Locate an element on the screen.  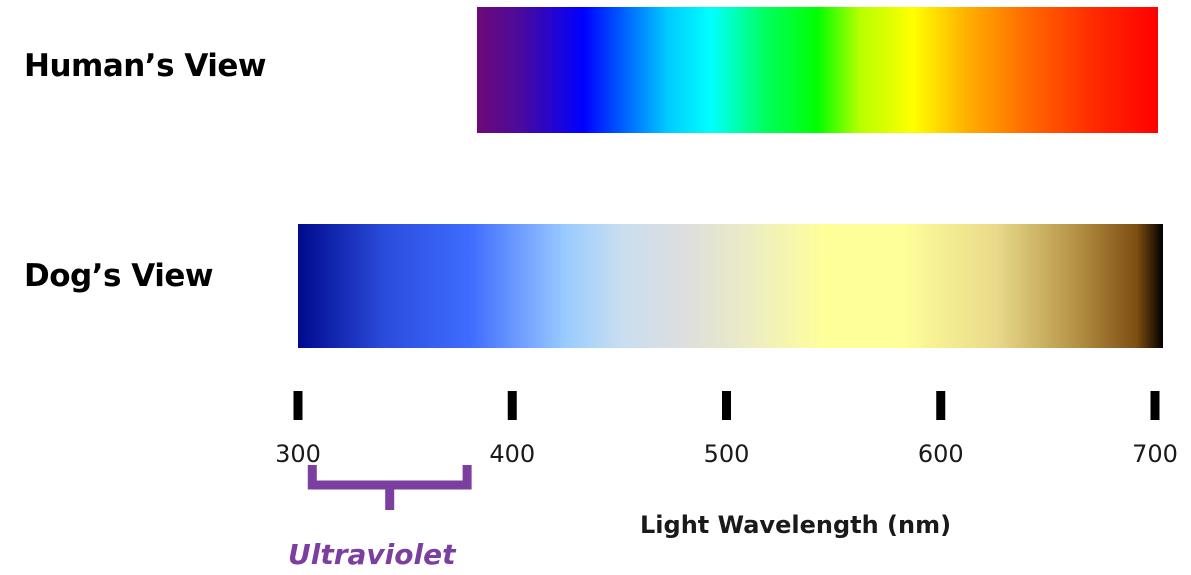
axis-tick-label-700: 700 is located at coordinates (1155, 454).